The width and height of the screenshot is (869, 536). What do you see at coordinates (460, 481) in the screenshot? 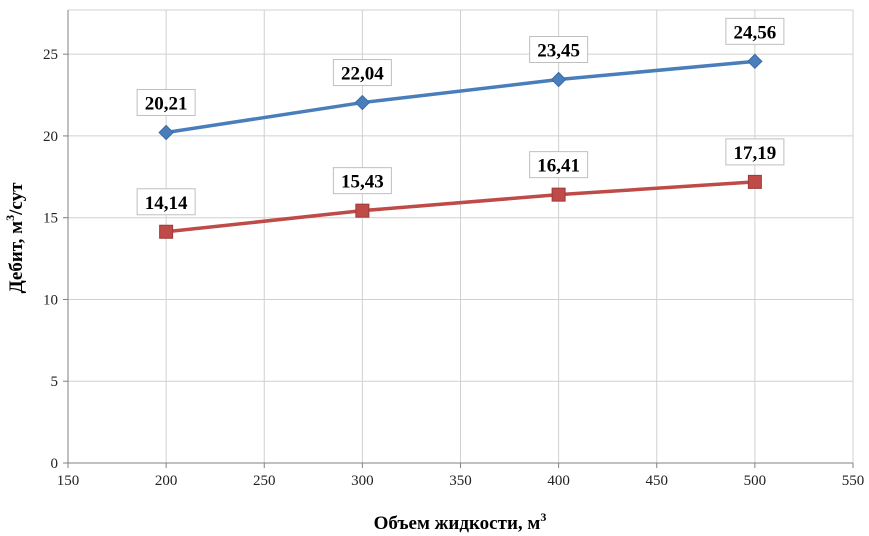
I see `x-tick-label: 350` at bounding box center [460, 481].